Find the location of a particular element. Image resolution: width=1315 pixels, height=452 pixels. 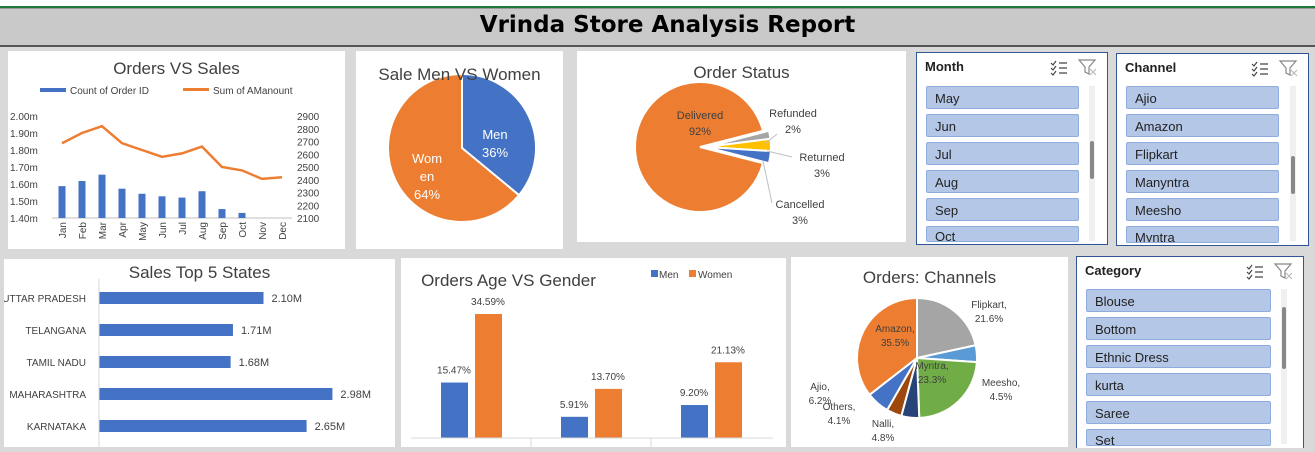

pie-label-amazon: Amazon, is located at coordinates (894, 329).